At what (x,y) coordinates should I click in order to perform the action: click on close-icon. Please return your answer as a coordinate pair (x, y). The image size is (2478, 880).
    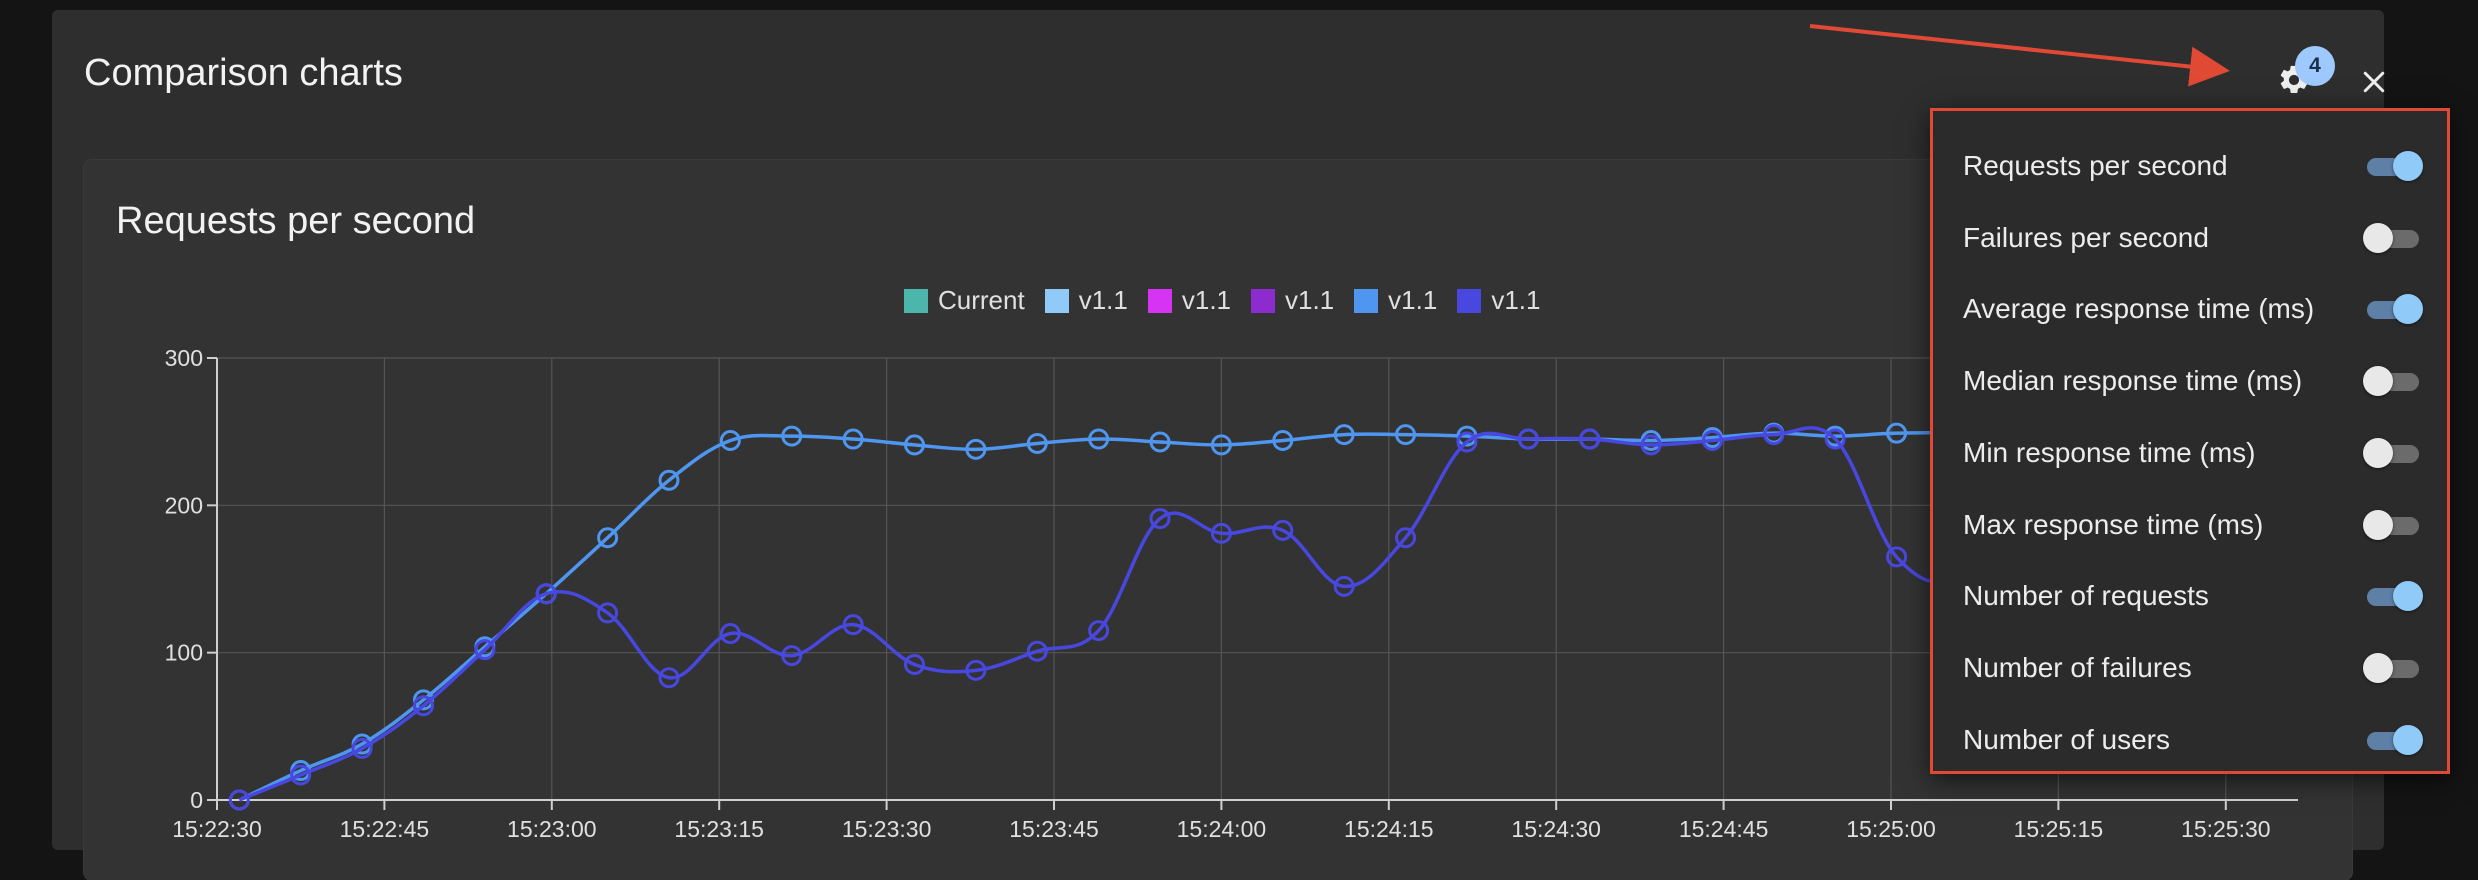
    Looking at the image, I should click on (2374, 82).